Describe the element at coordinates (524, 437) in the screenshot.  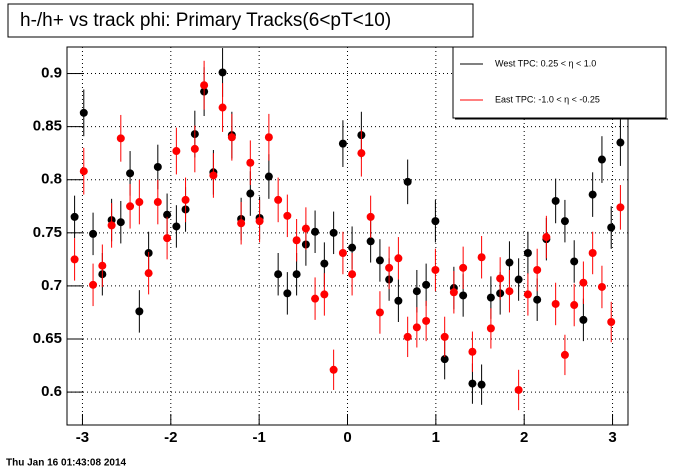
I see `x-tick-label: 2` at that location.